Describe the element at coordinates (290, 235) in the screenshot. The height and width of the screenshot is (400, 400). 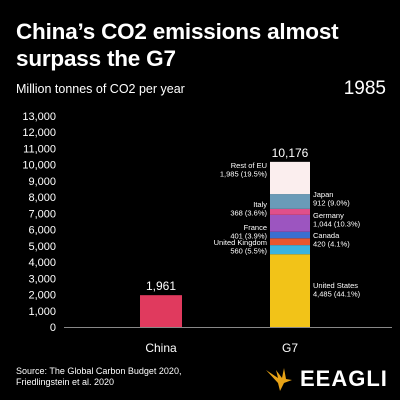
I see `bar-segment-france` at that location.